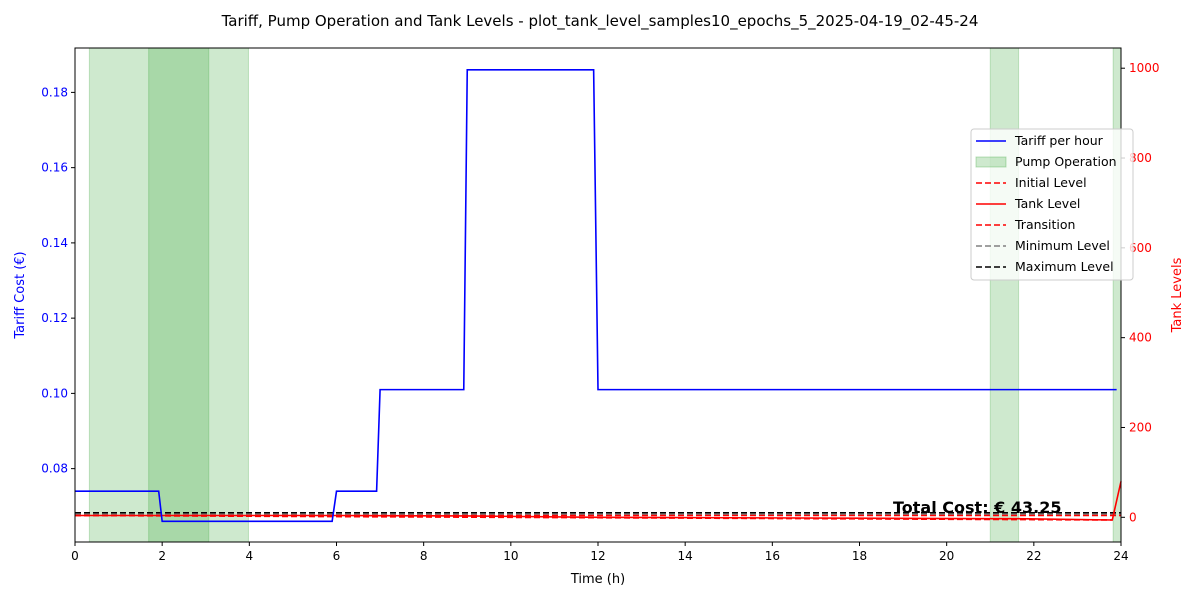 Image resolution: width=1200 pixels, height=600 pixels. What do you see at coordinates (859, 556) in the screenshot?
I see `x-tick-label: 18` at bounding box center [859, 556].